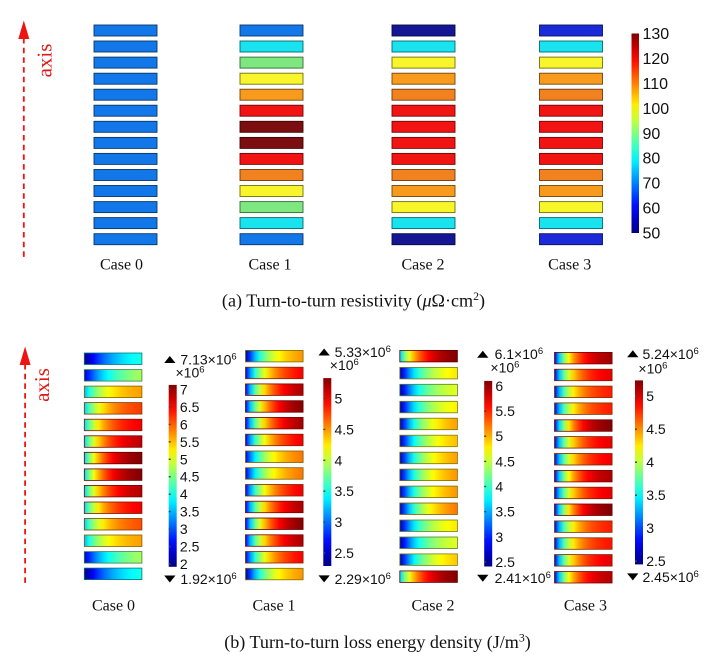 Image resolution: width=710 pixels, height=659 pixels. Describe the element at coordinates (523, 578) in the screenshot. I see `svg-text: 2.41×106` at that location.